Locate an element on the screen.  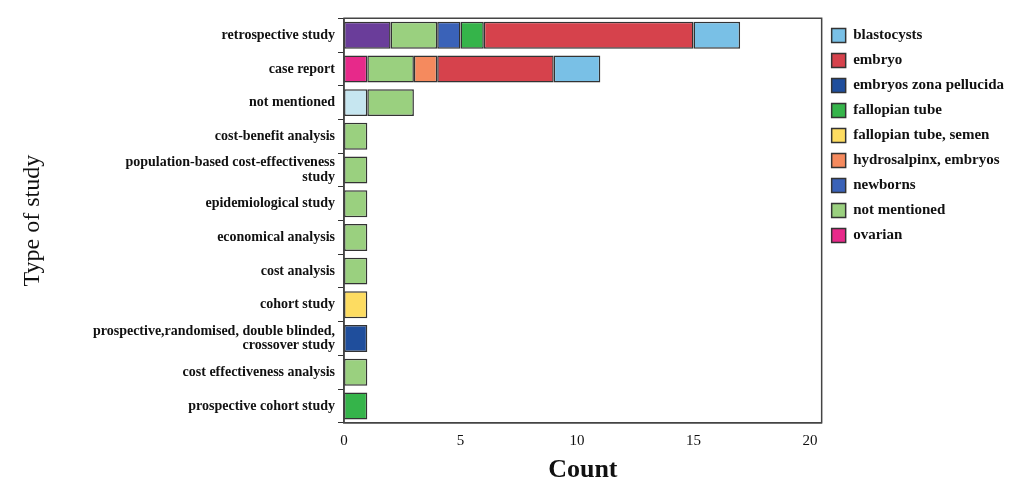
legend-label: newborns is located at coordinates (884, 184).